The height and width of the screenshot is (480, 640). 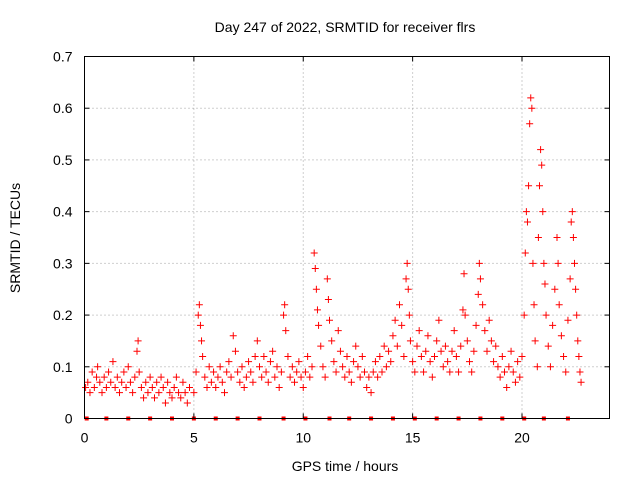 I want to click on x-tick-labels: 0 5 10 15 20, so click(x=305, y=438).